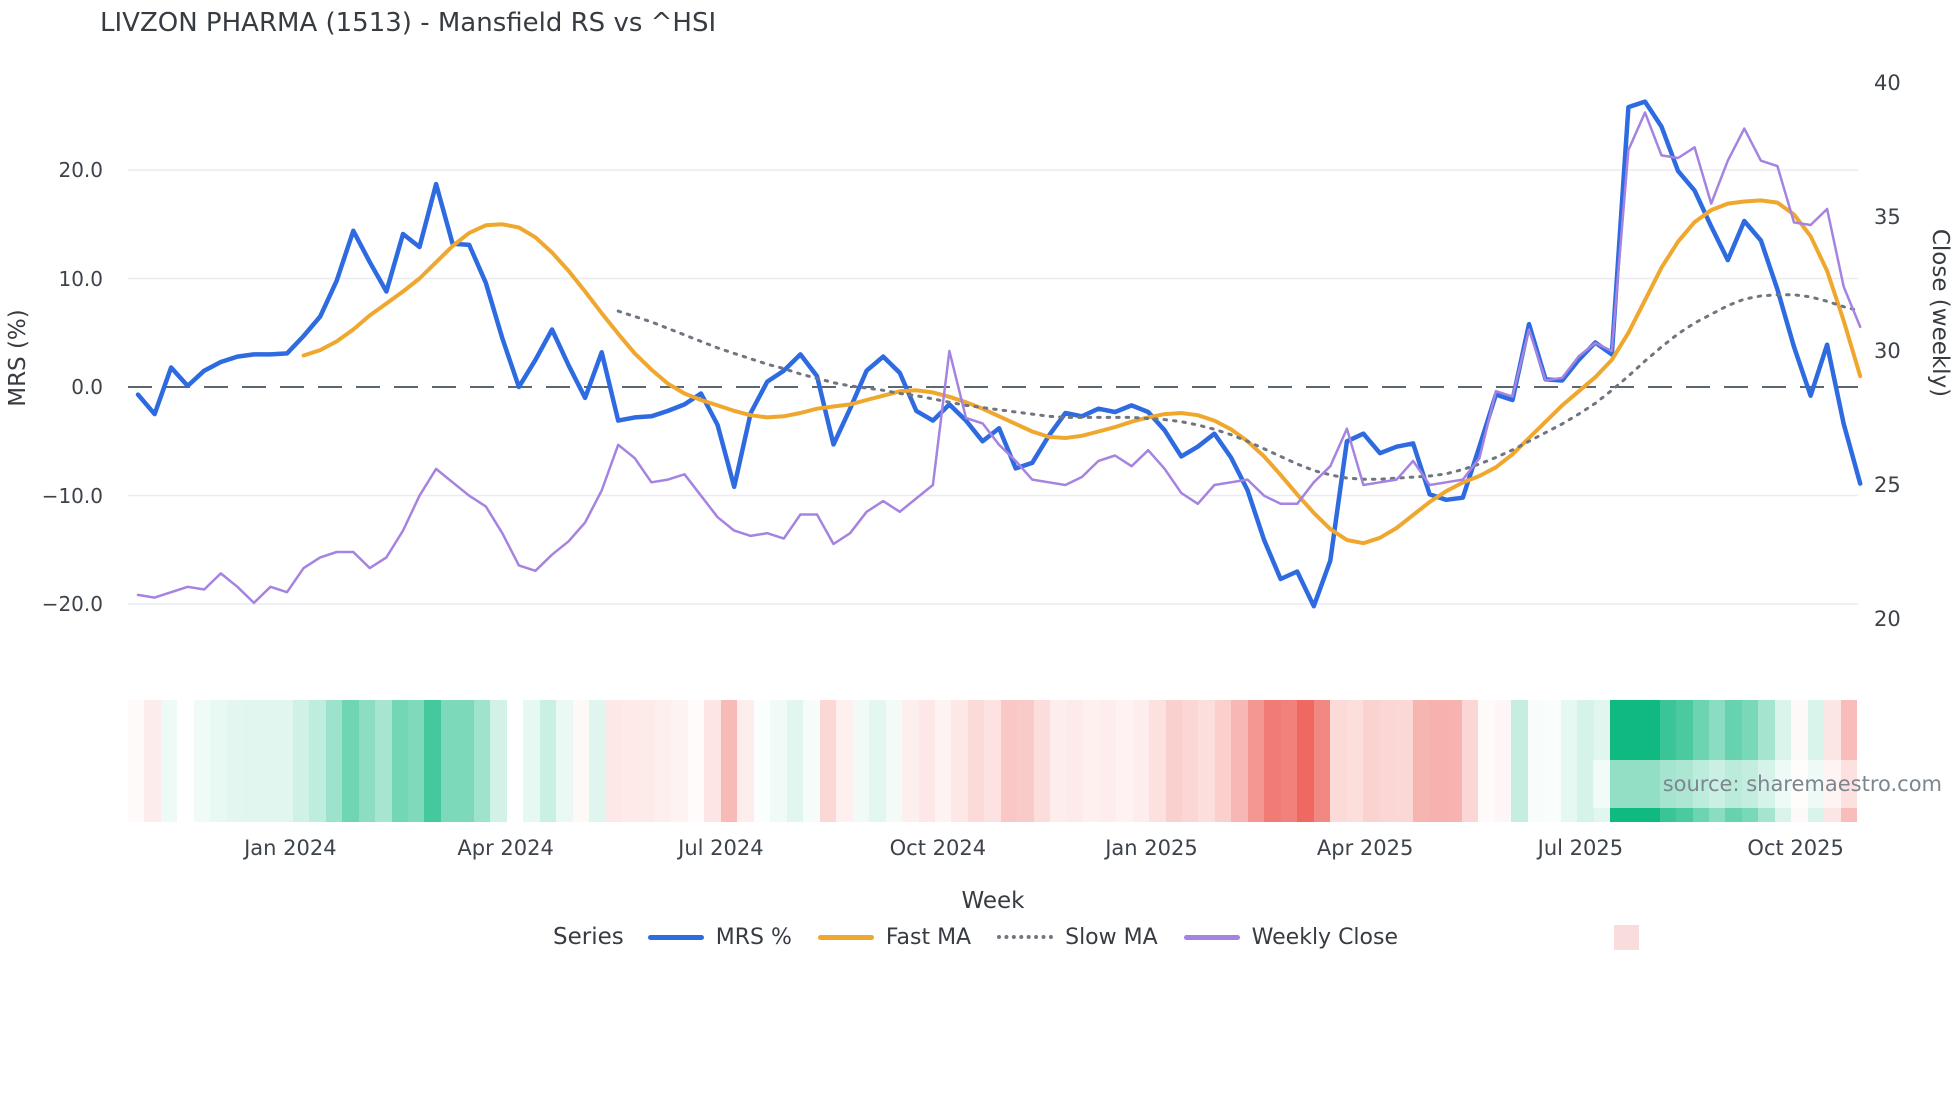 Image resolution: width=1960 pixels, height=1102 pixels. What do you see at coordinates (753, 937) in the screenshot?
I see `legend-item-label: MRS %` at bounding box center [753, 937].